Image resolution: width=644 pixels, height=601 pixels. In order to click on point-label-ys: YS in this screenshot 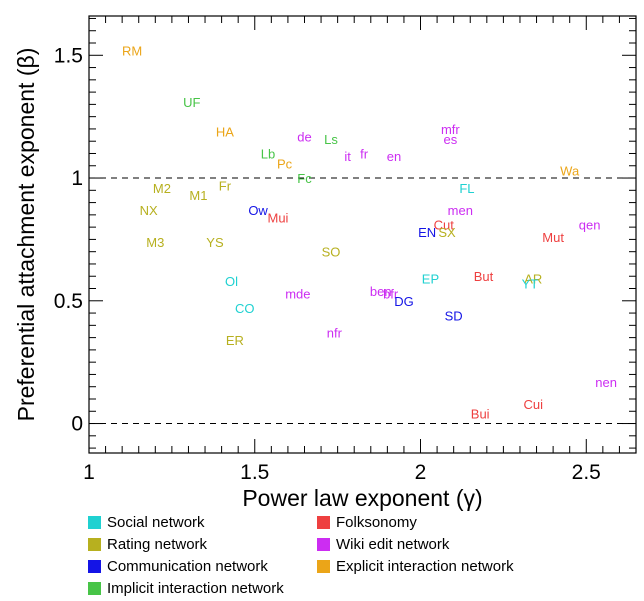, I will do `click(215, 242)`.